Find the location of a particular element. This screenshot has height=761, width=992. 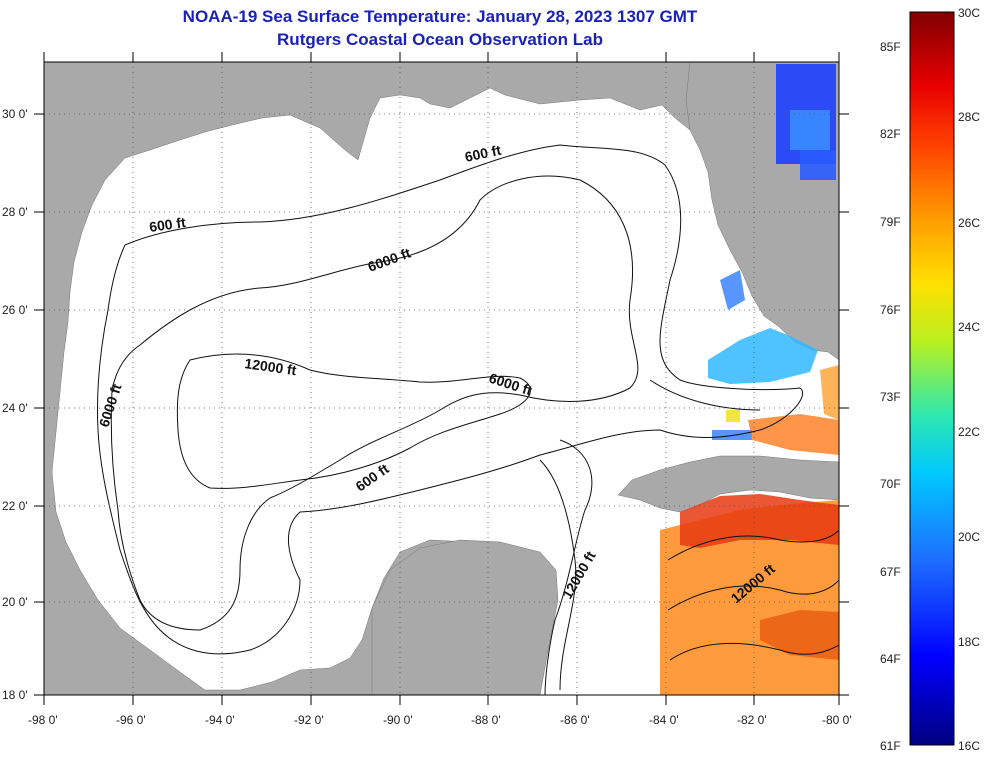

colorbar-gradient is located at coordinates (932, 378).